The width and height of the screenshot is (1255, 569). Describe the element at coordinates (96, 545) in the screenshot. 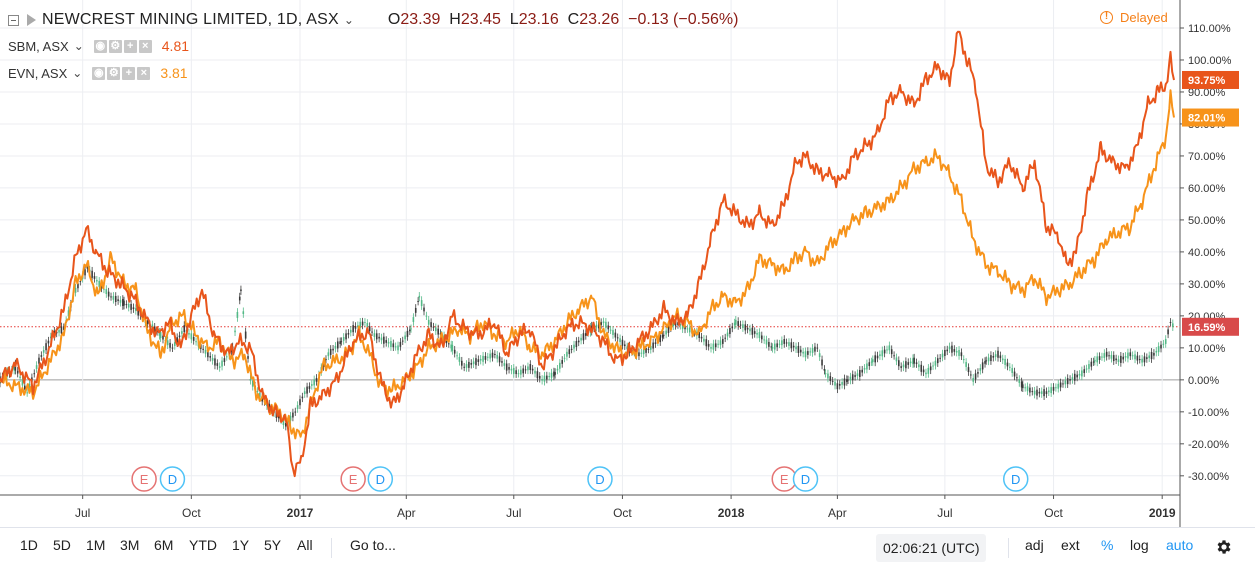

I see `range-1m: 1M` at that location.